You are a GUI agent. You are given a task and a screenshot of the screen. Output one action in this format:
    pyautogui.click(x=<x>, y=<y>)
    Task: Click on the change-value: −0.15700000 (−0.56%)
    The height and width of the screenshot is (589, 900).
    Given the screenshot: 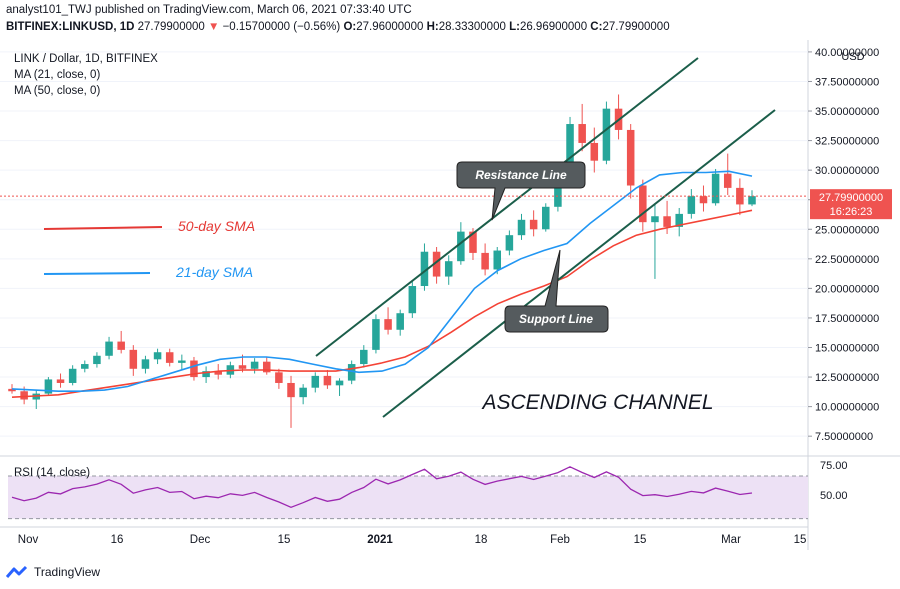 What is the action you would take?
    pyautogui.click(x=281, y=27)
    